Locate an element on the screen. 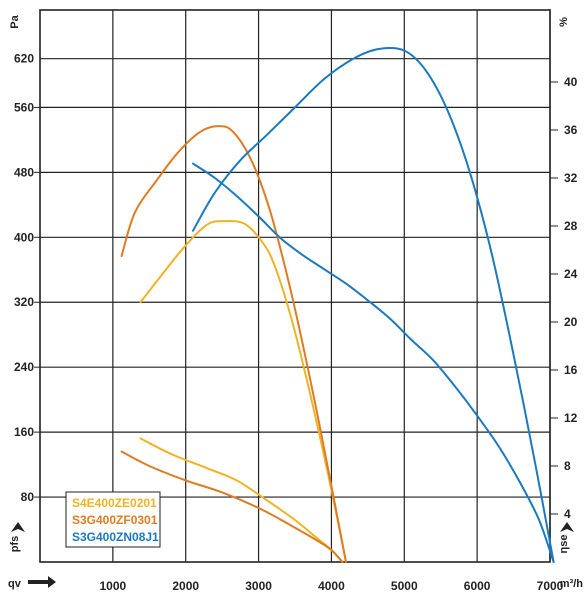 The width and height of the screenshot is (587, 596). y-right-tick-label: 12 is located at coordinates (571, 418).